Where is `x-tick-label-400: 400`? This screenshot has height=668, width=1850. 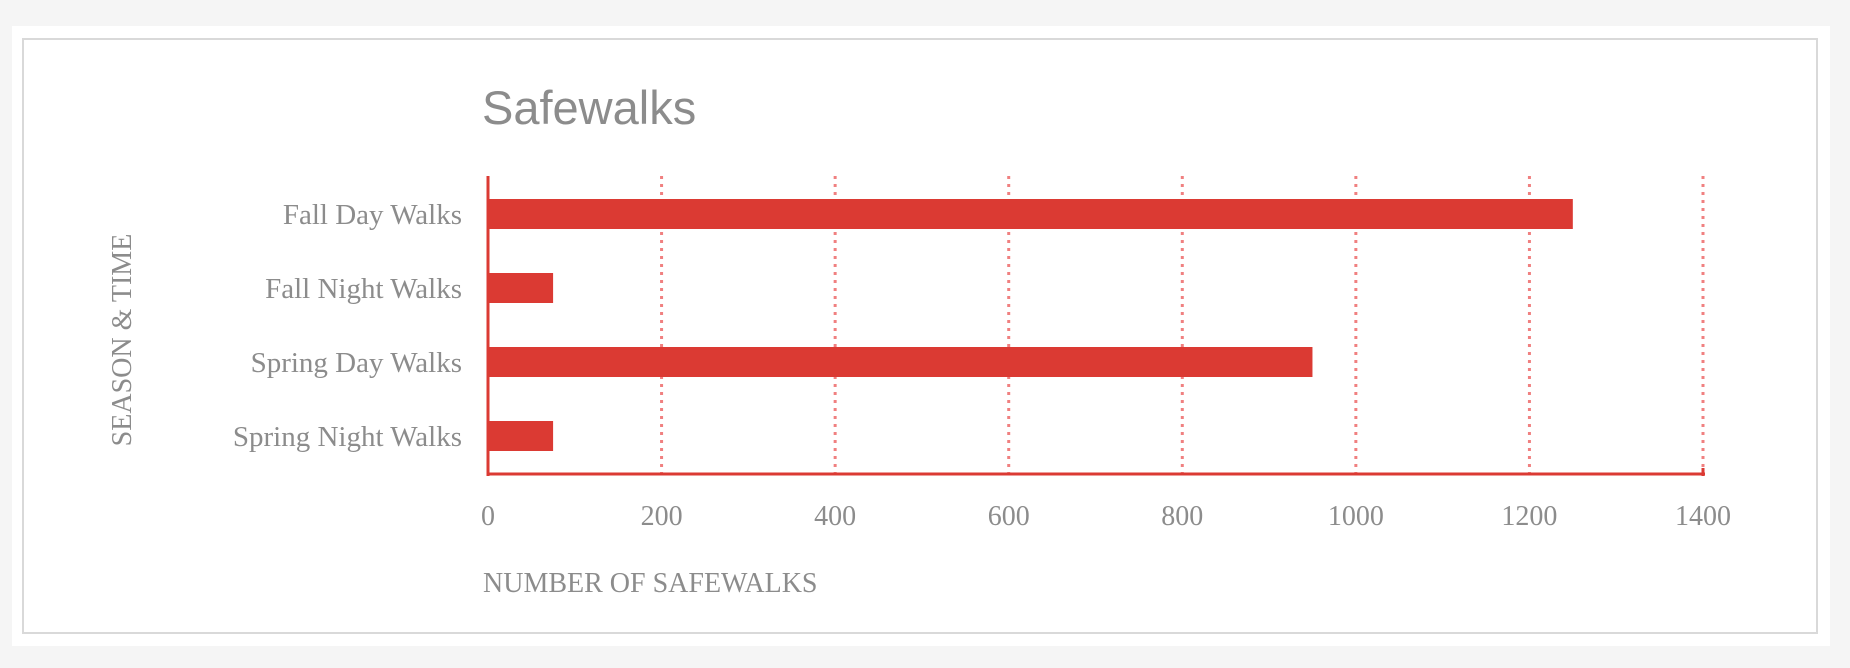
x-tick-label-400: 400 is located at coordinates (835, 516).